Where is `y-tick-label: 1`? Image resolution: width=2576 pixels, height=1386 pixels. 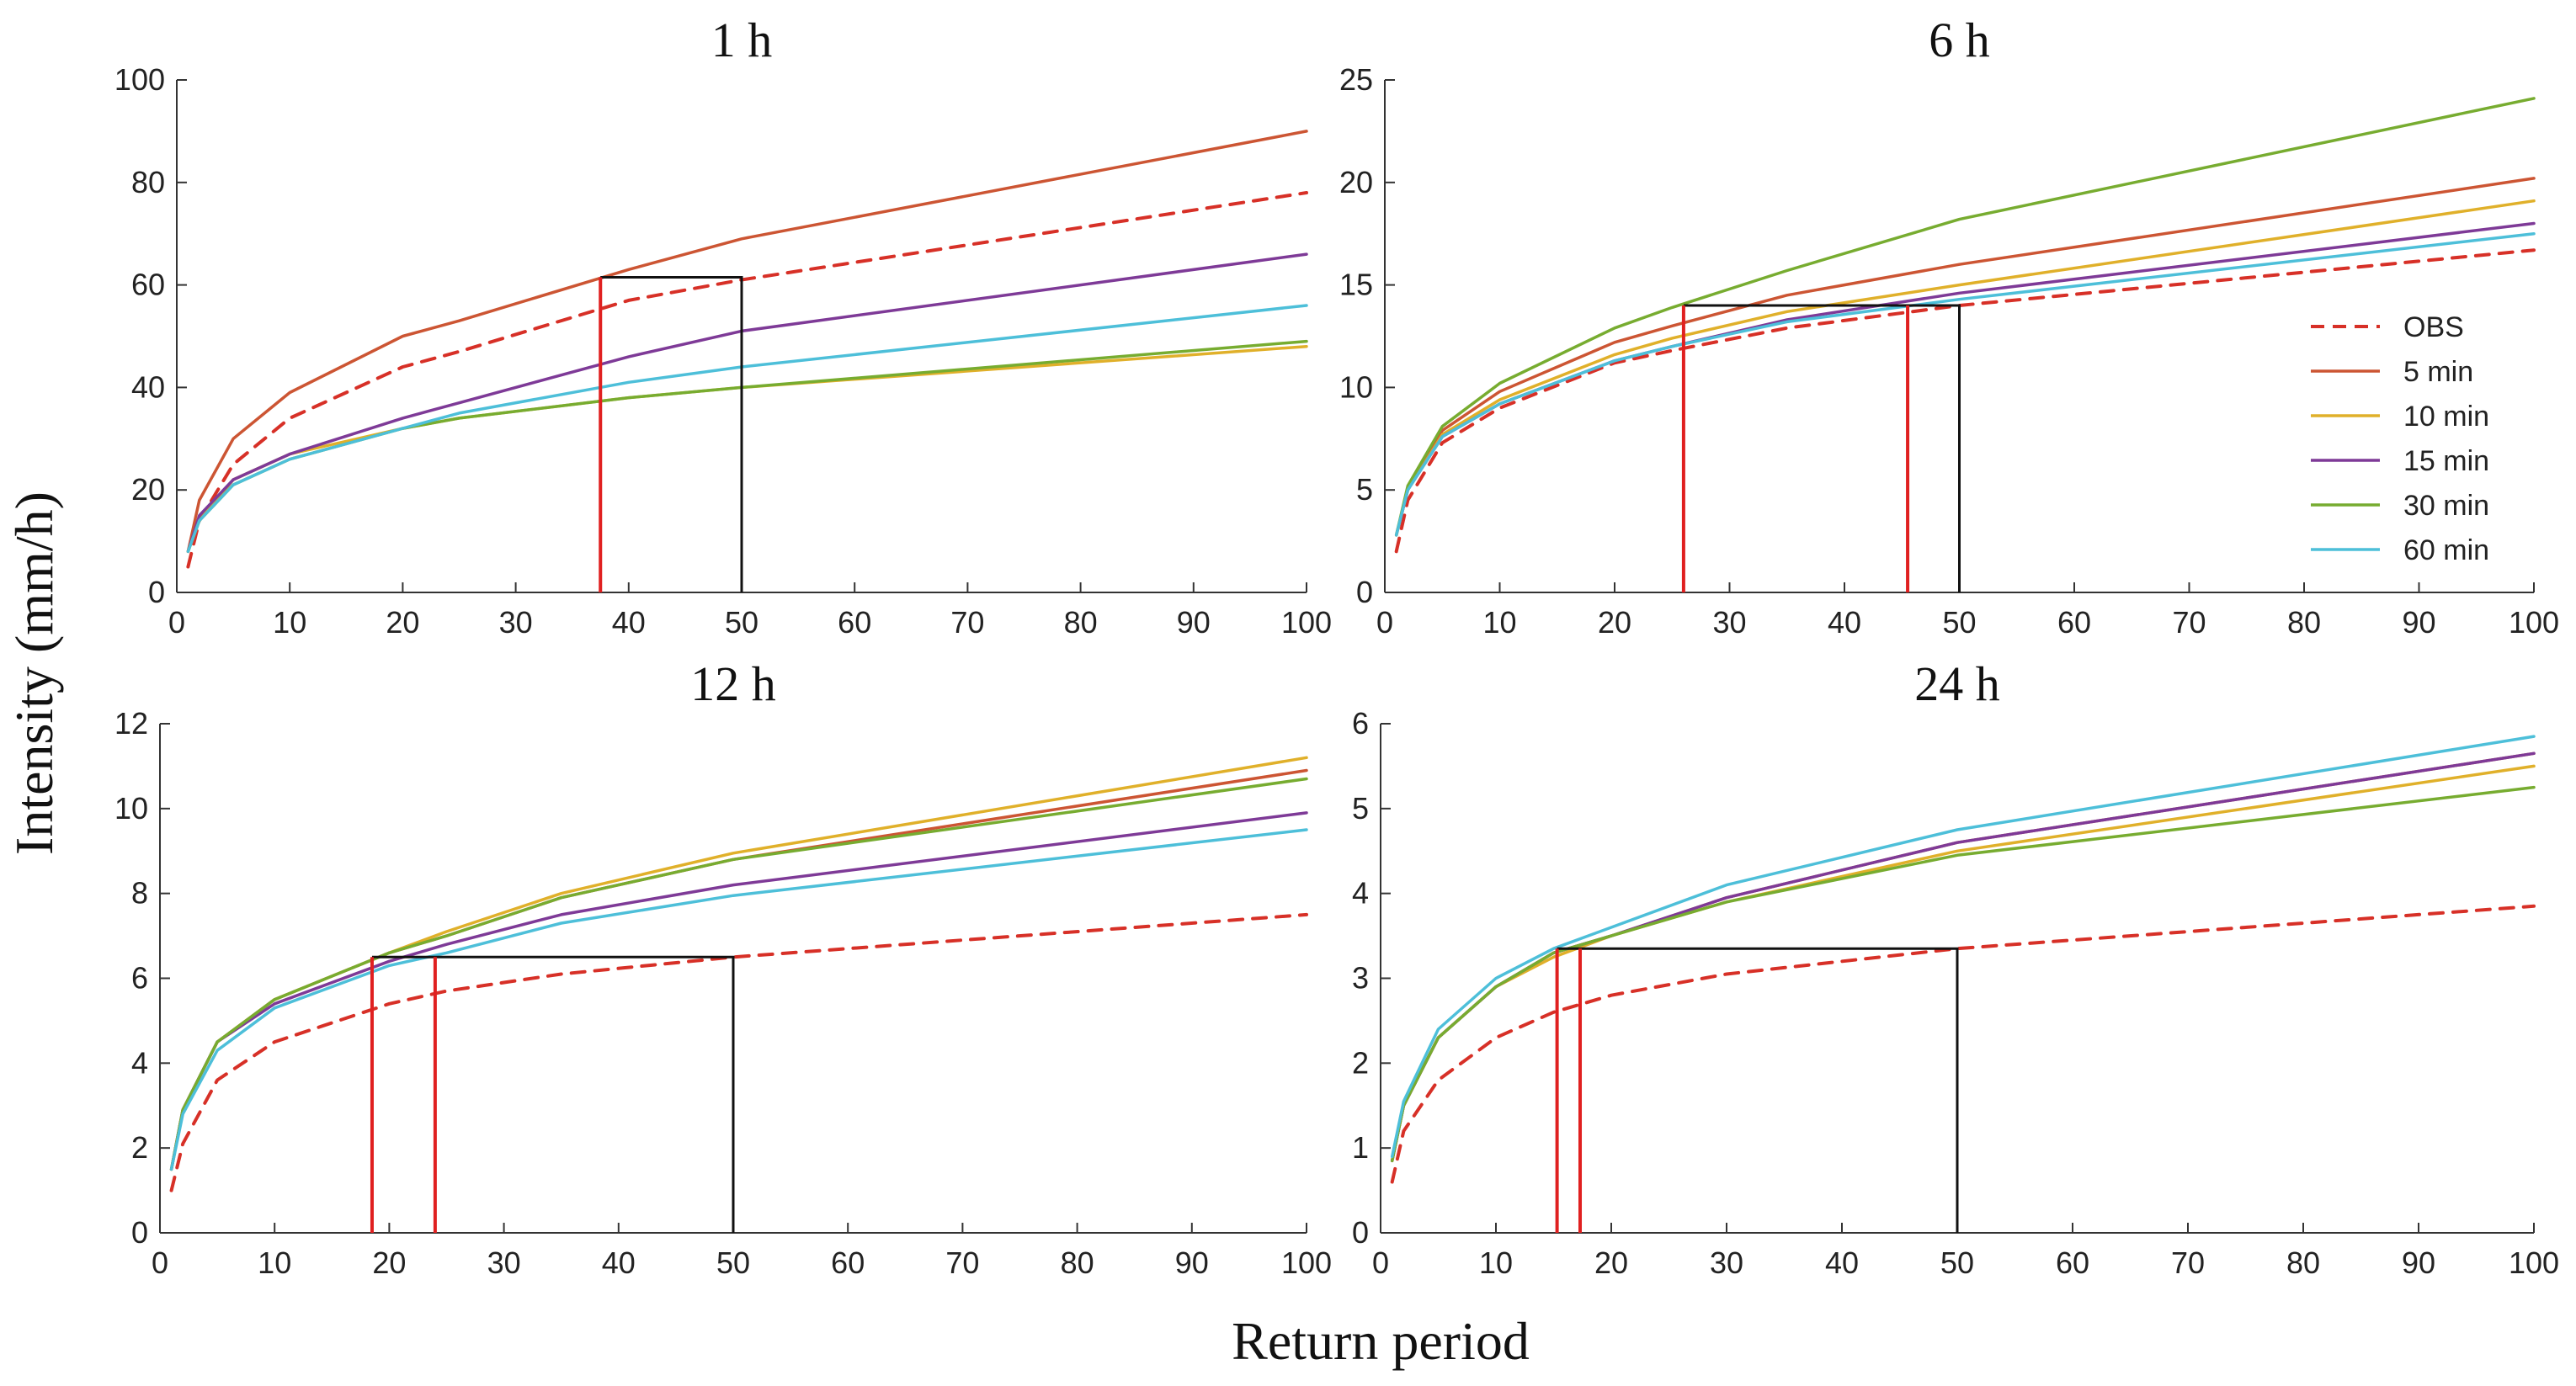
y-tick-label: 1 is located at coordinates (1361, 1147).